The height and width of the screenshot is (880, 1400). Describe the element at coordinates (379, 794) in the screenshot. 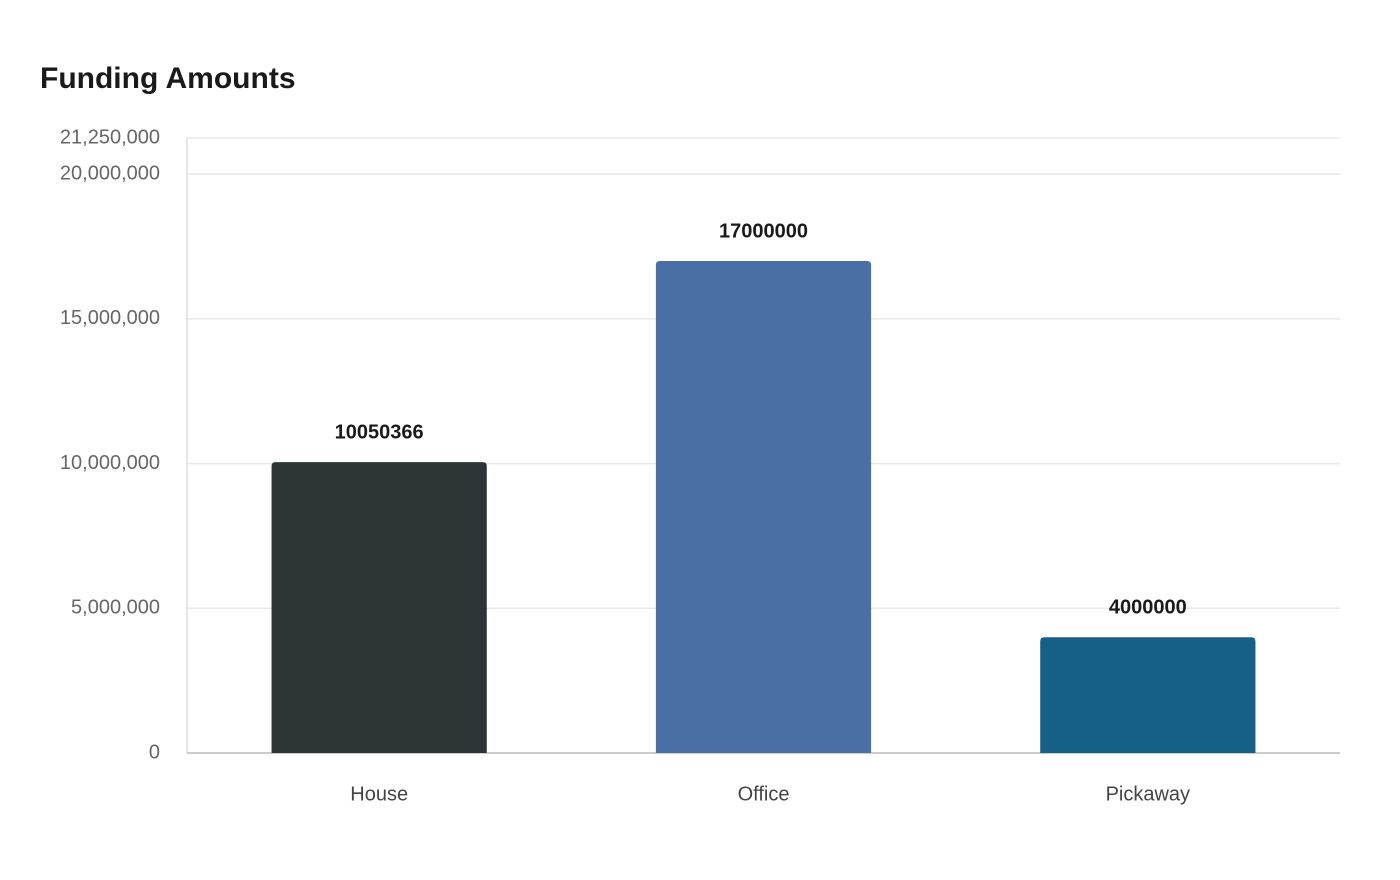

I see `x-tick-label: House` at that location.